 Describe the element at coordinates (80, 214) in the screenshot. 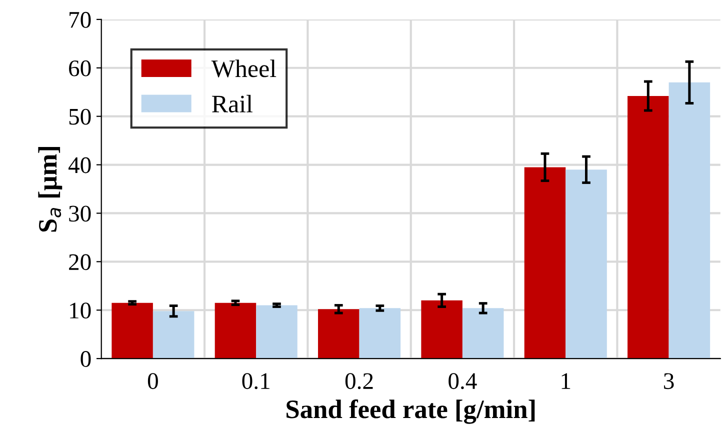

I see `y-tick-label: 30` at that location.